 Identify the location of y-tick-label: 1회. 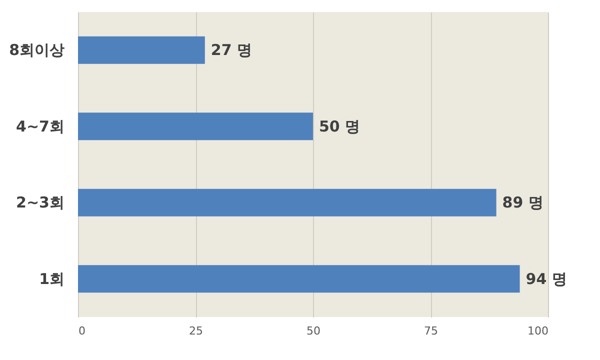
(51, 279).